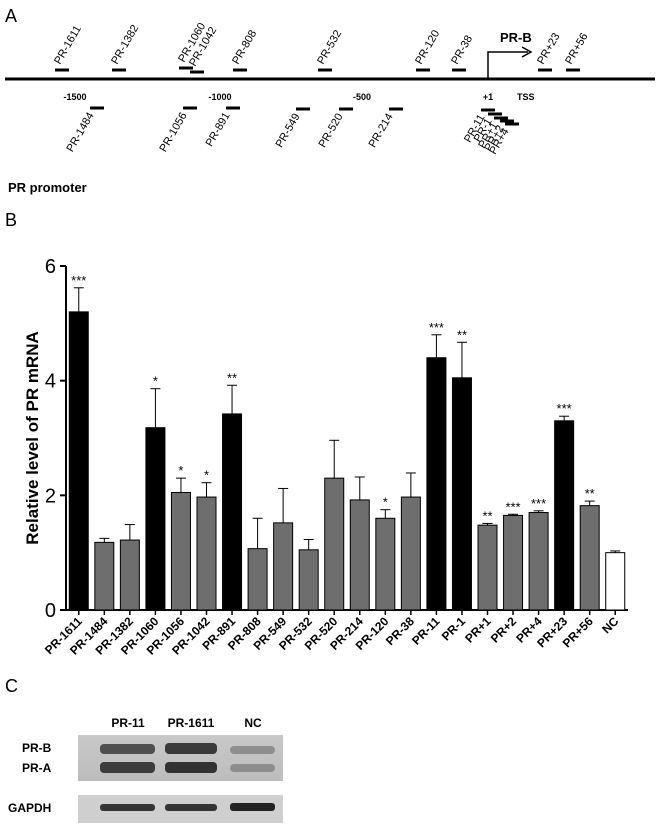  Describe the element at coordinates (610, 625) in the screenshot. I see `x-tick-label: NC` at that location.